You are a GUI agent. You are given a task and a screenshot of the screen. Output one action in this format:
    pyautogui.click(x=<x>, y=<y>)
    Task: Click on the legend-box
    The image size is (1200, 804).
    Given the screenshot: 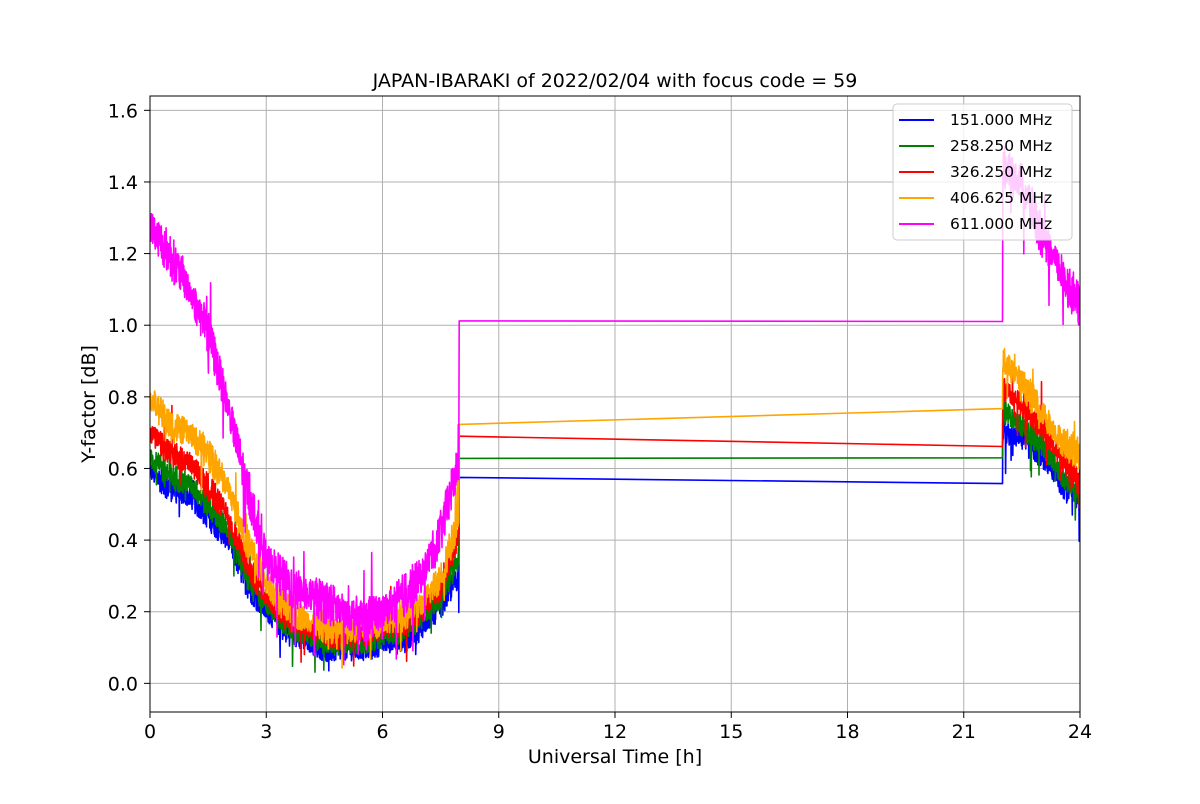 What is the action you would take?
    pyautogui.click(x=982, y=172)
    